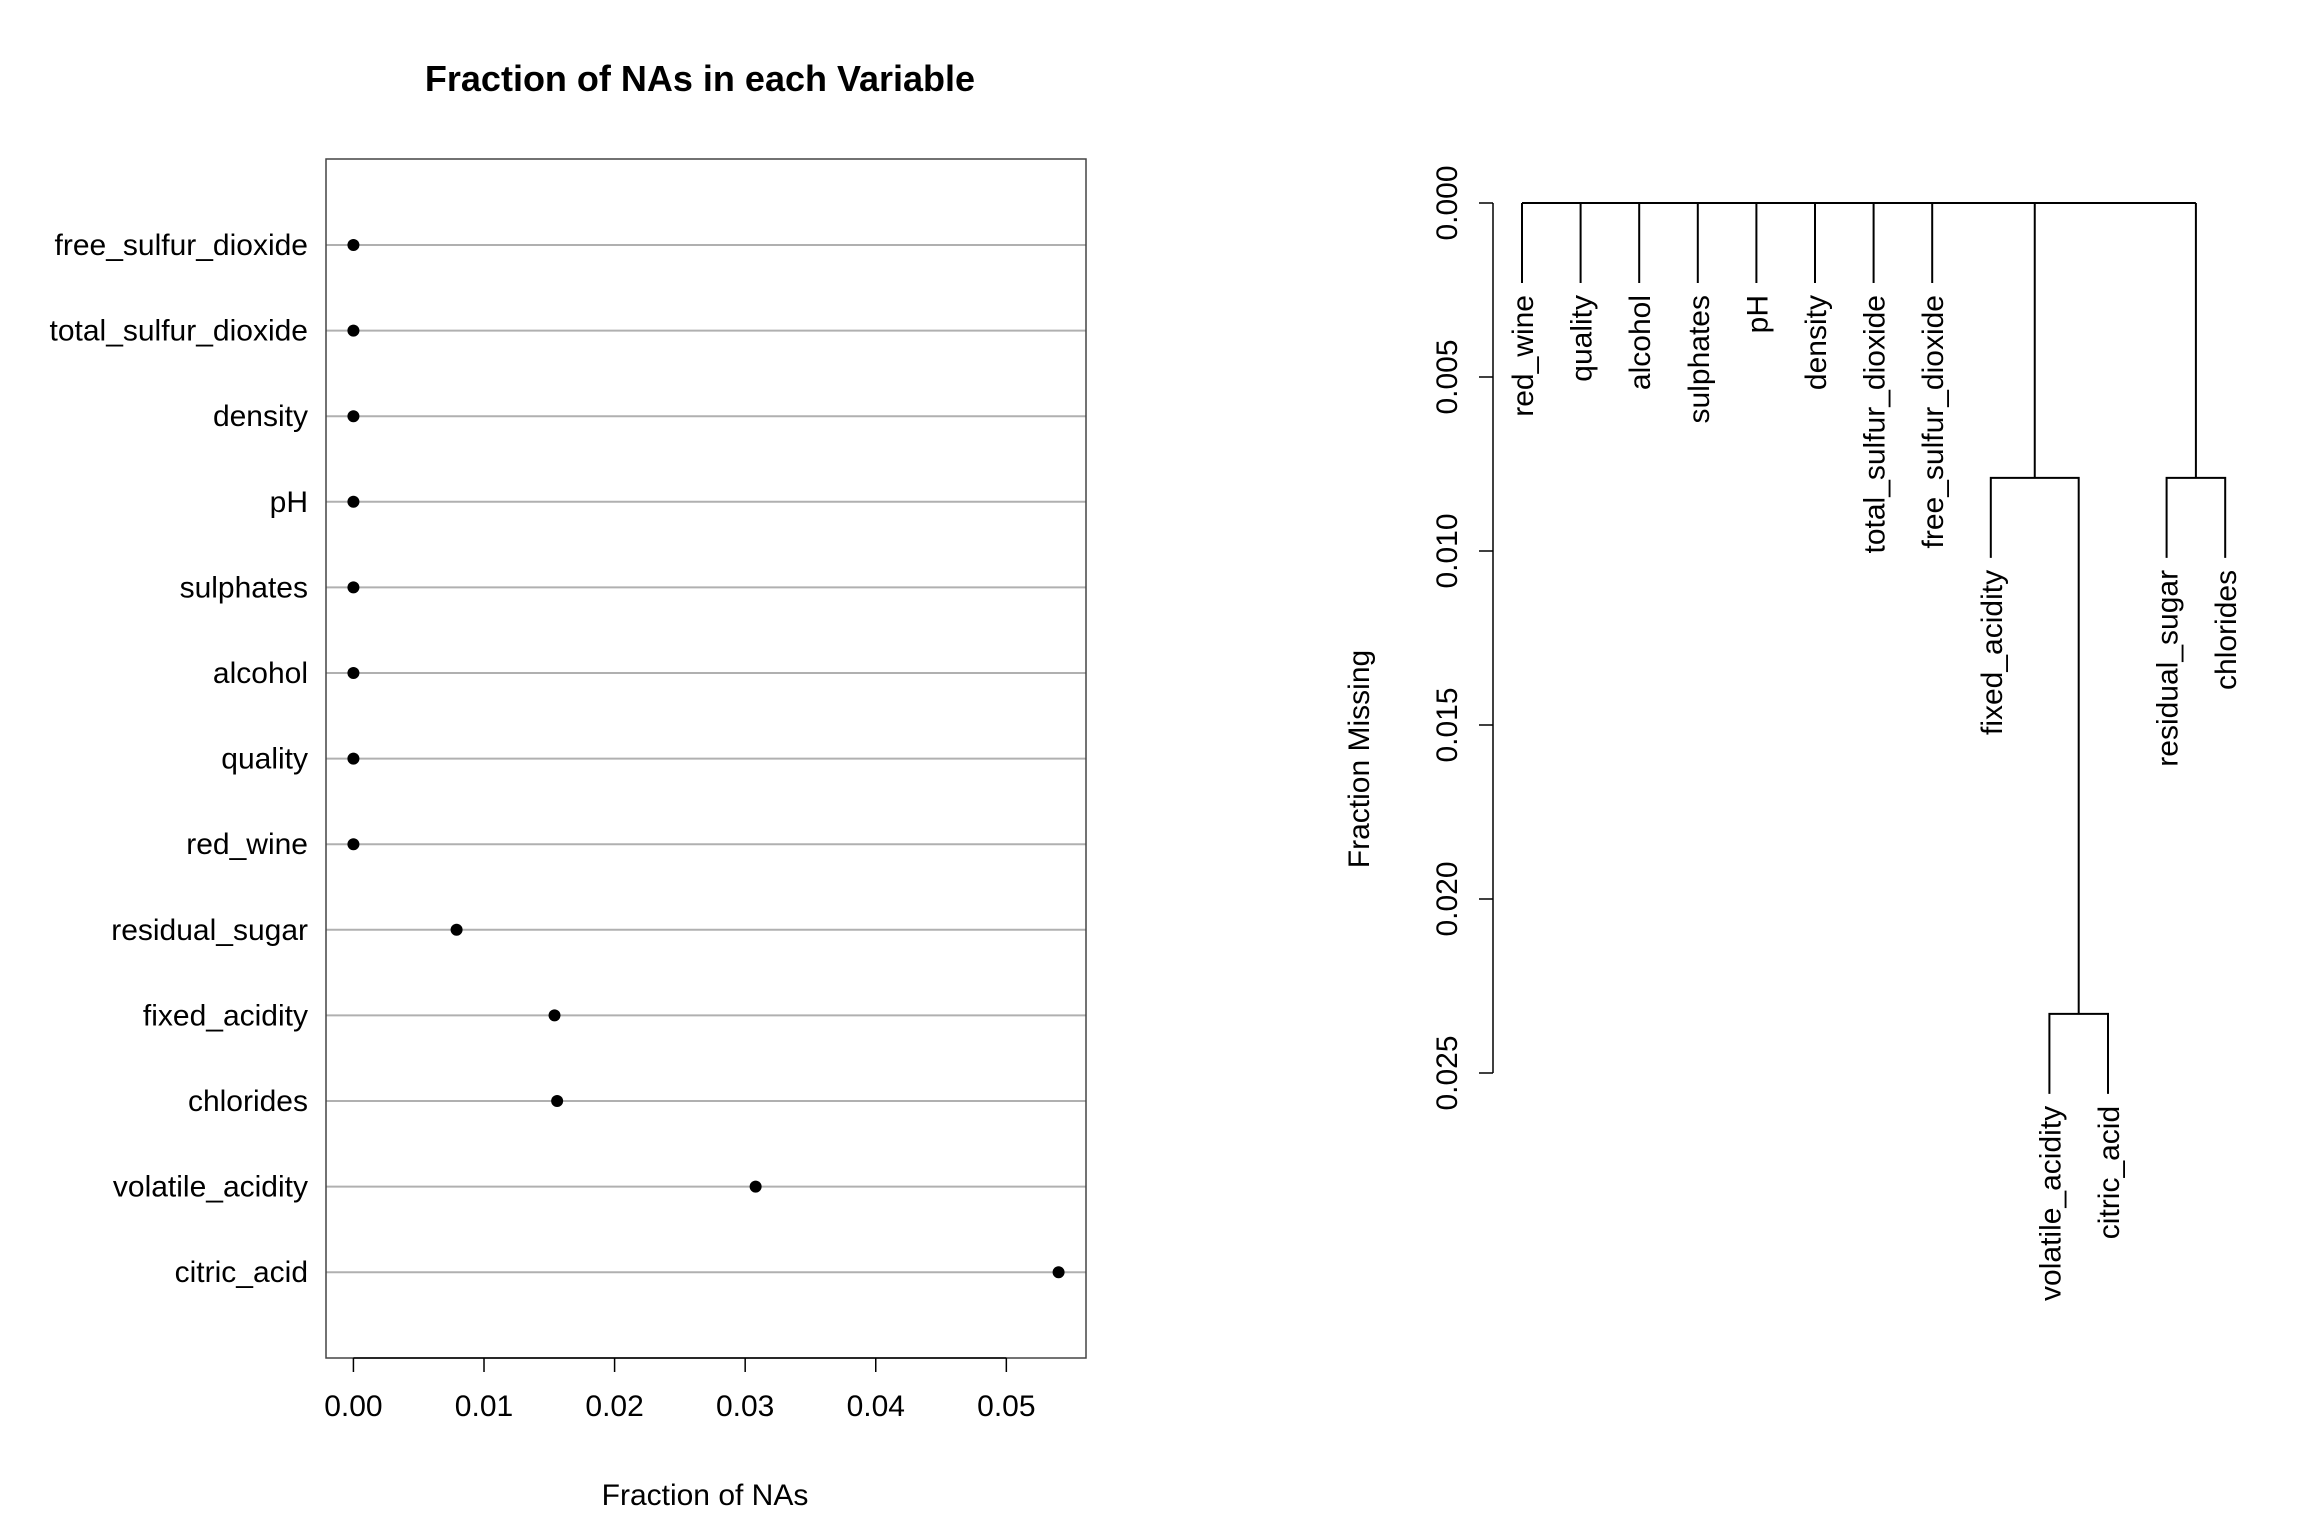  What do you see at coordinates (225, 1015) in the screenshot?
I see `category-label-fixed_acidity: fixed_acidity` at bounding box center [225, 1015].